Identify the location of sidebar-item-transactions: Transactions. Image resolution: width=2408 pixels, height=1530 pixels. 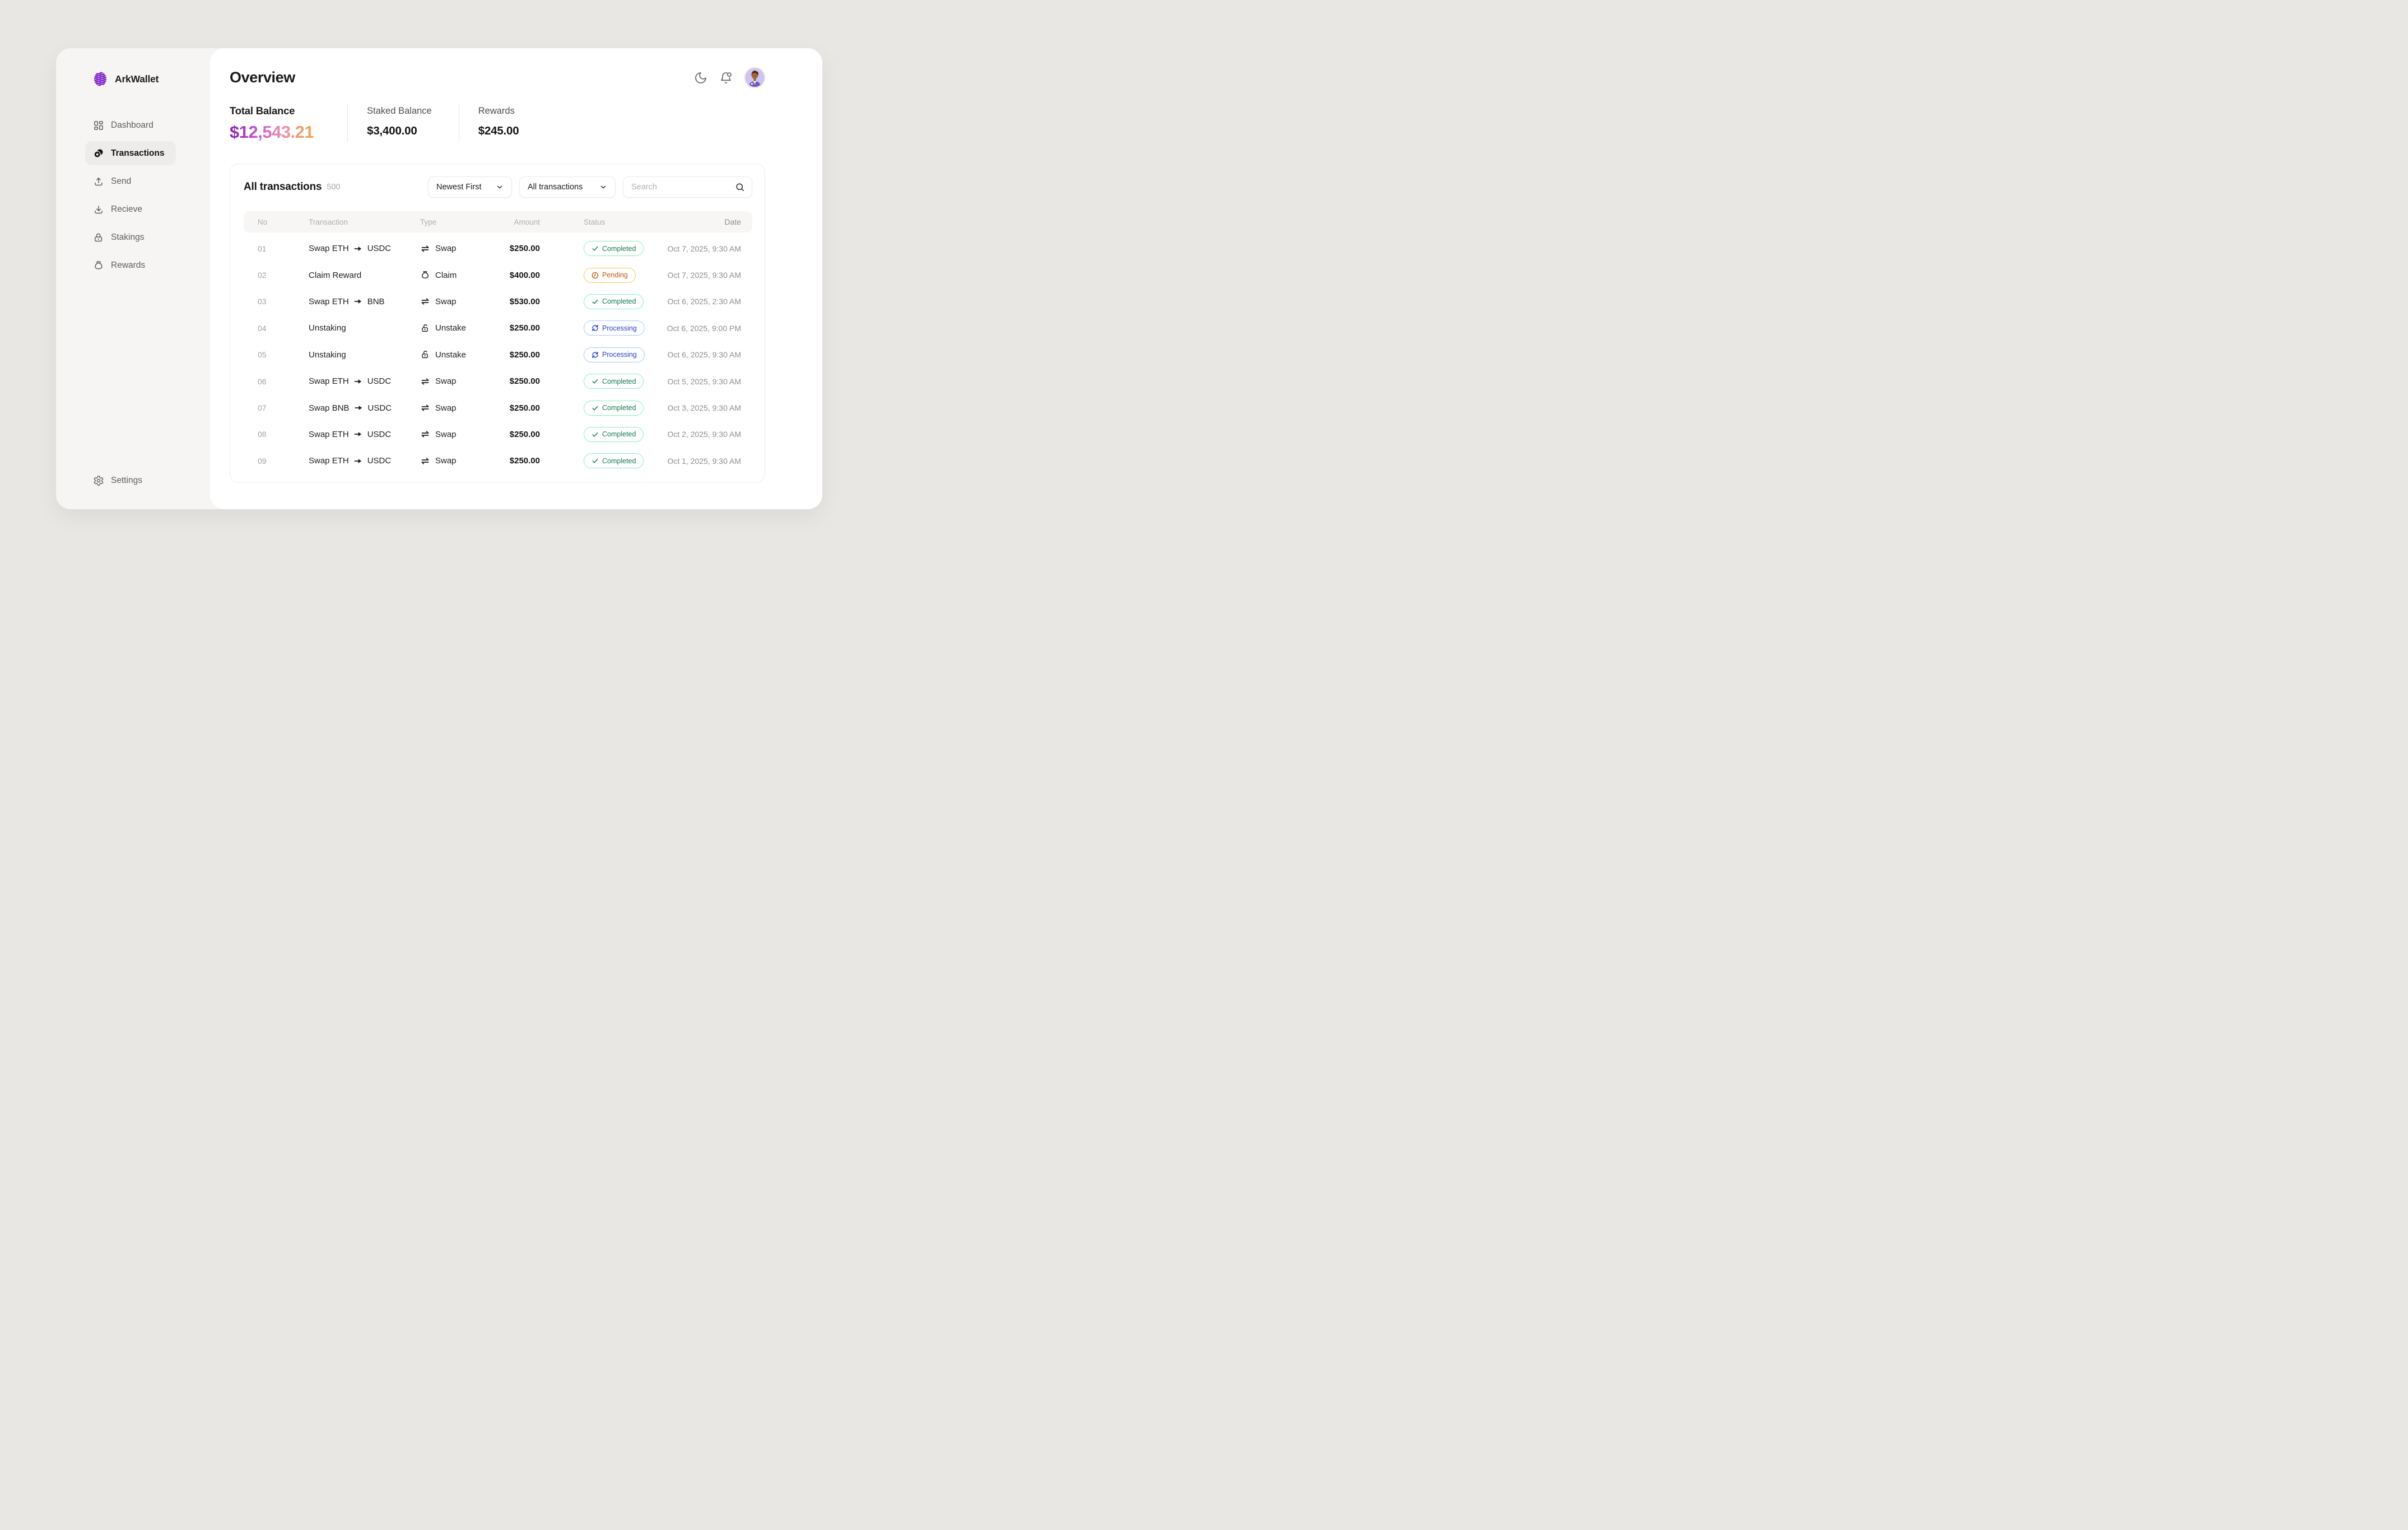
(130, 153).